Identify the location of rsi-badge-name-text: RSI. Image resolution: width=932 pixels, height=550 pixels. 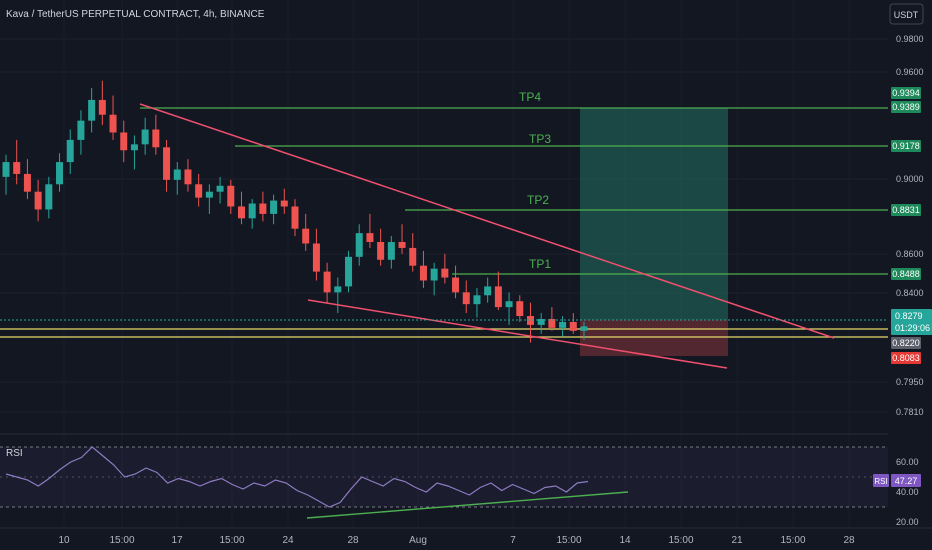
(880, 481).